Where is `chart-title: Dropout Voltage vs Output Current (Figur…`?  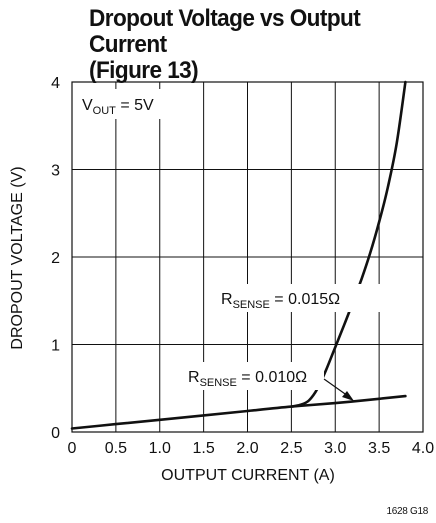 chart-title: Dropout Voltage vs Output Current (Figur… is located at coordinates (250, 45).